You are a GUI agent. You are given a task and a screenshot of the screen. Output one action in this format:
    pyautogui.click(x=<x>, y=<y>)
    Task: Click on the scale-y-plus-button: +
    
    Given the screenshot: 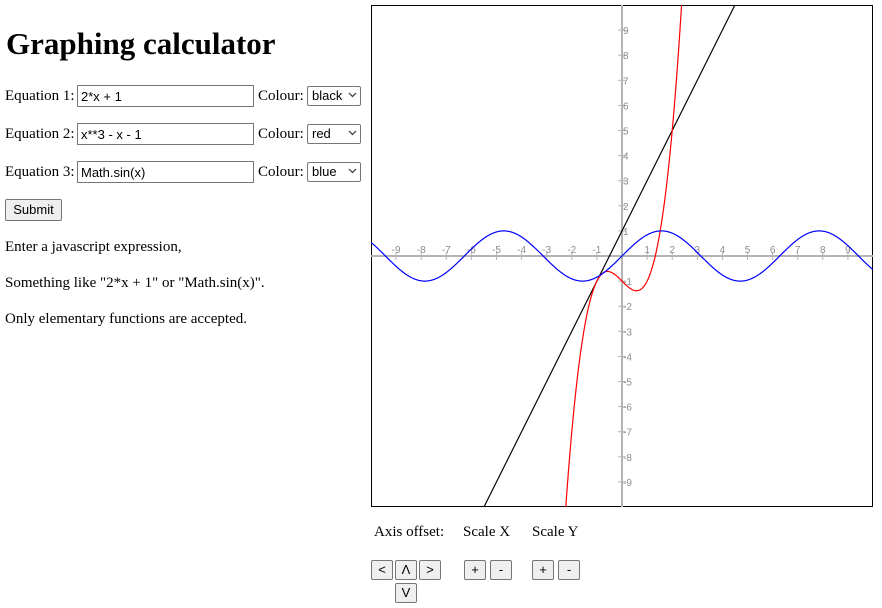 What is the action you would take?
    pyautogui.click(x=543, y=570)
    